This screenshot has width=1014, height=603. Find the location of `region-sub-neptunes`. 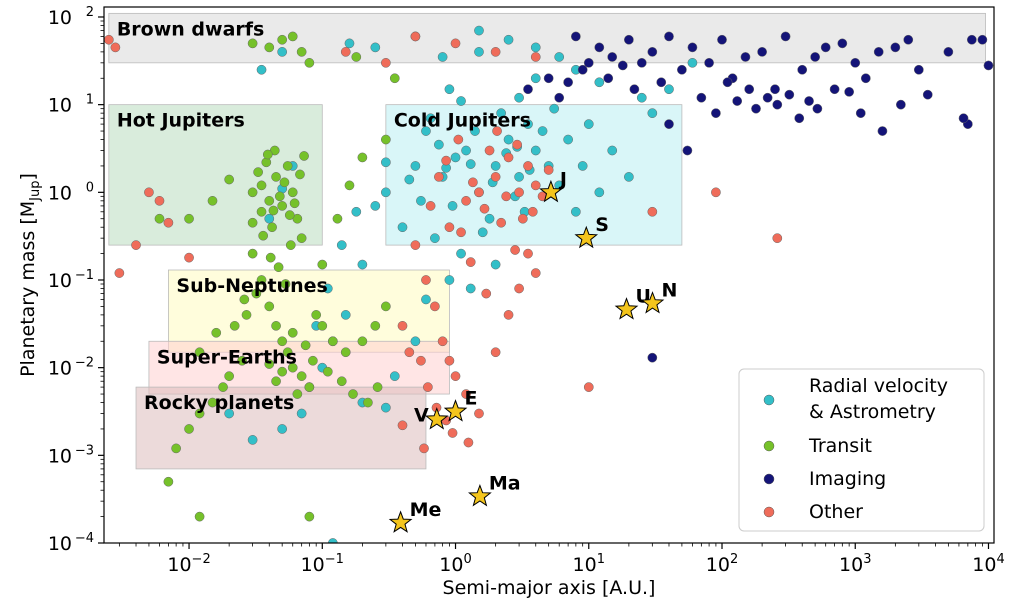

region-sub-neptunes is located at coordinates (309, 311).